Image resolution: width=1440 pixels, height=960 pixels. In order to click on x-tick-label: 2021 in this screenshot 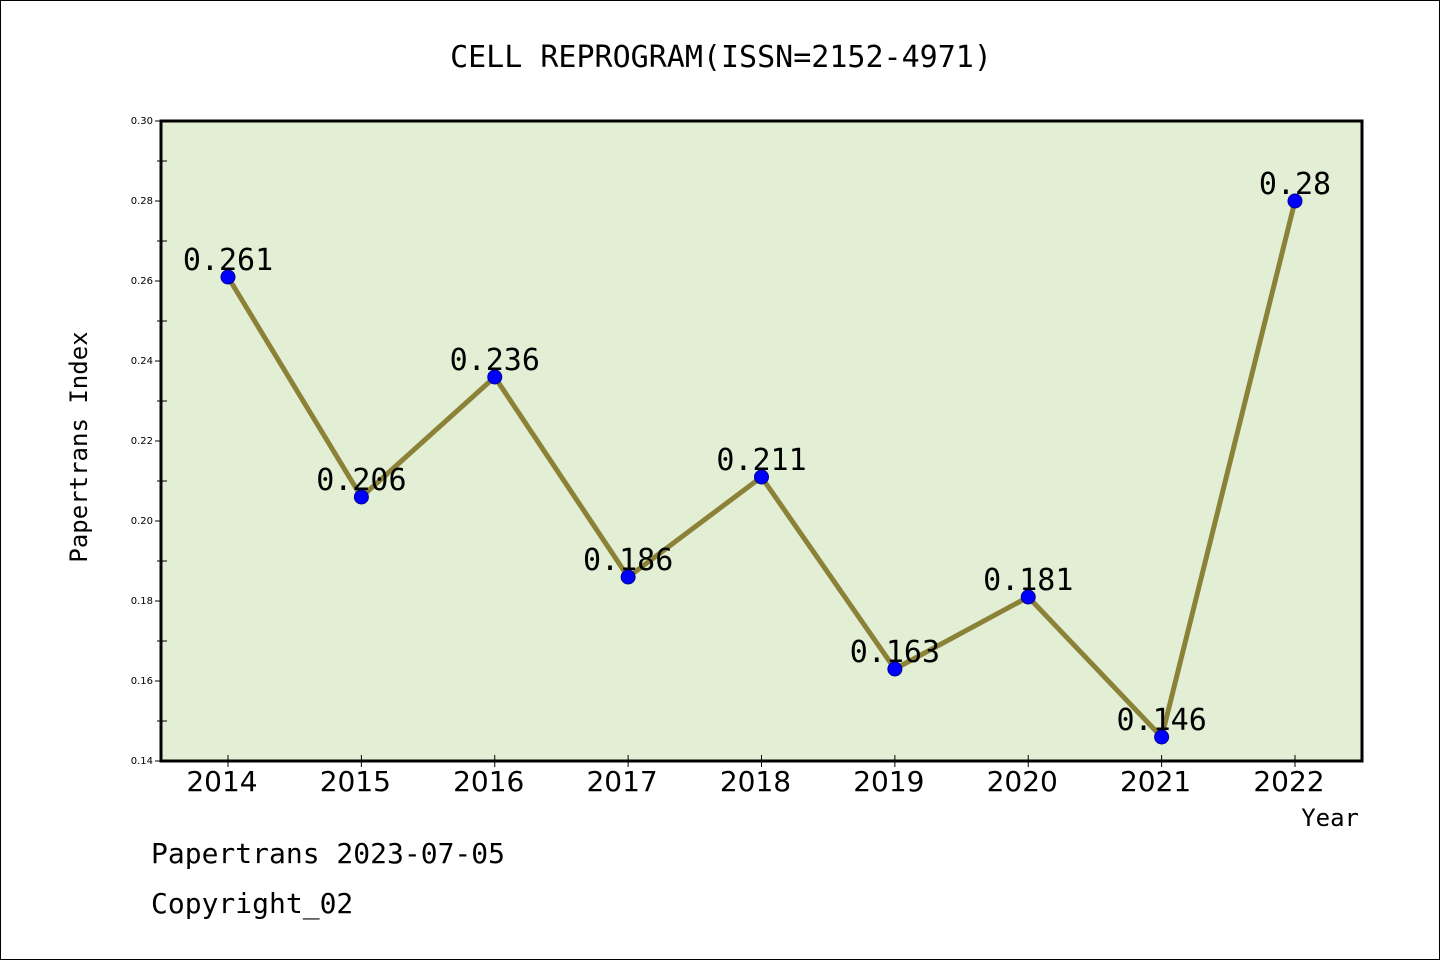, I will do `click(1155, 781)`.